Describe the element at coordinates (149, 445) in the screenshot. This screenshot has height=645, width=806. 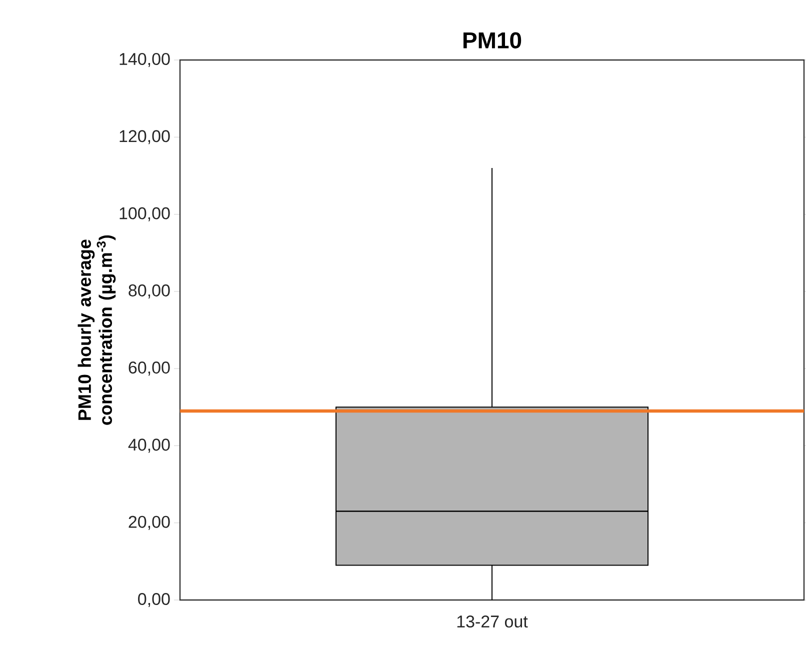
I see `y-tick-label: 40,00` at that location.